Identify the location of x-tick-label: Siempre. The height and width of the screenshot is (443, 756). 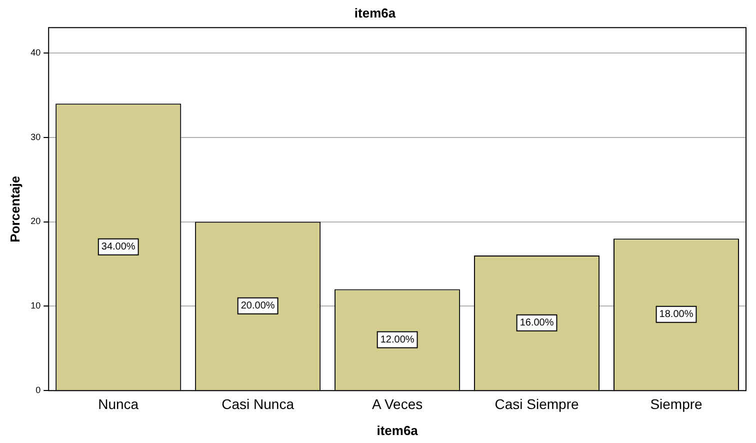
(676, 404).